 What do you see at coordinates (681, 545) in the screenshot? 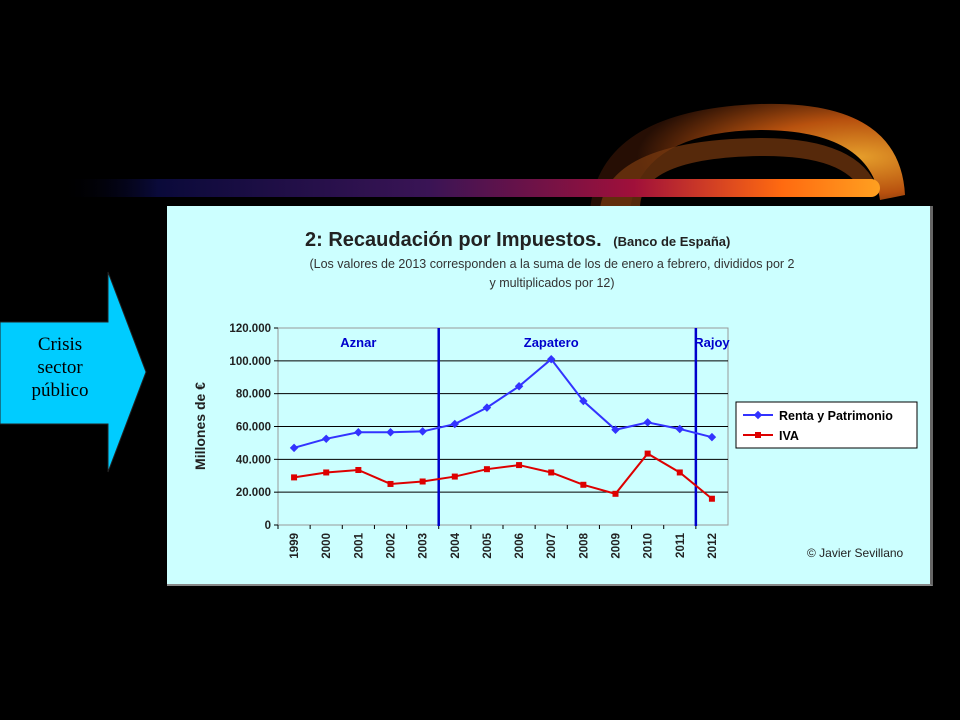
I see `x-tick-label: 2011` at bounding box center [681, 545].